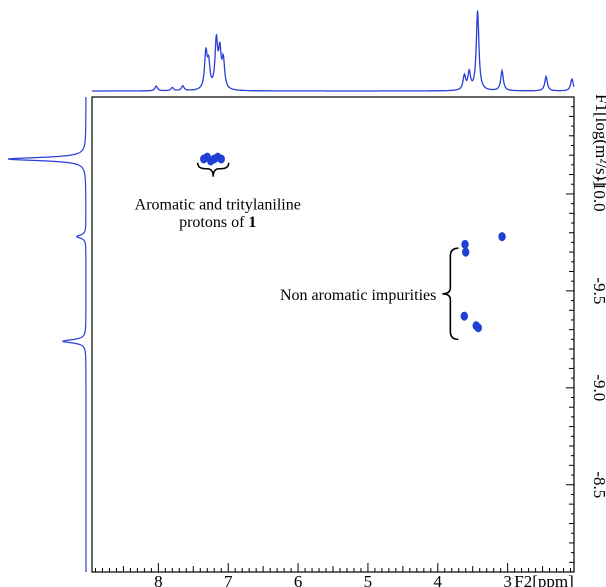 This screenshot has width=606, height=587. Describe the element at coordinates (598, 290) in the screenshot. I see `y-tick-label: -9.5` at that location.